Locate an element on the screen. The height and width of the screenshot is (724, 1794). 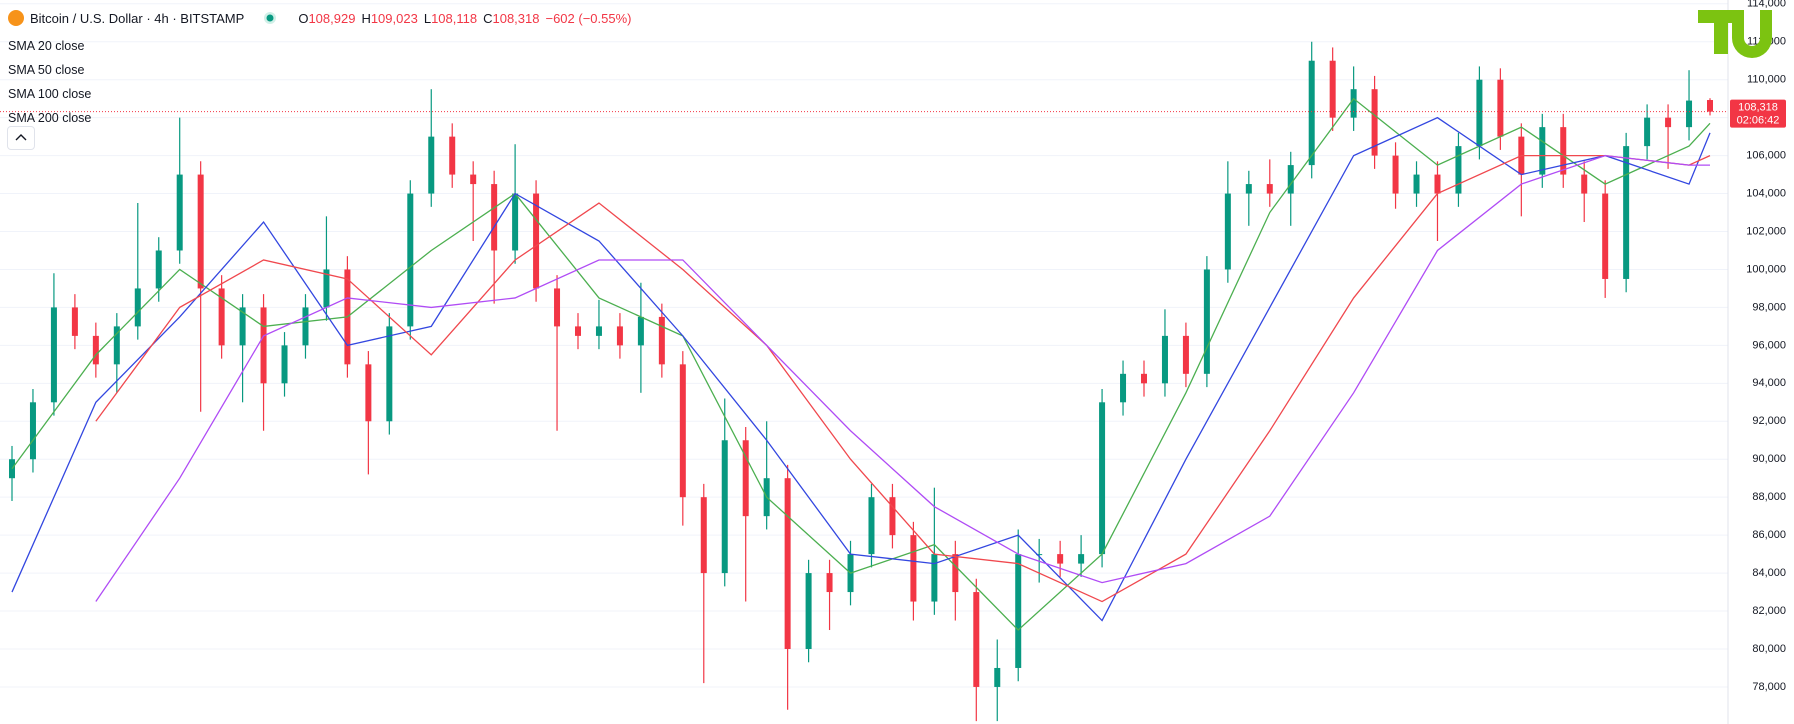
coin-icon is located at coordinates (16, 18).